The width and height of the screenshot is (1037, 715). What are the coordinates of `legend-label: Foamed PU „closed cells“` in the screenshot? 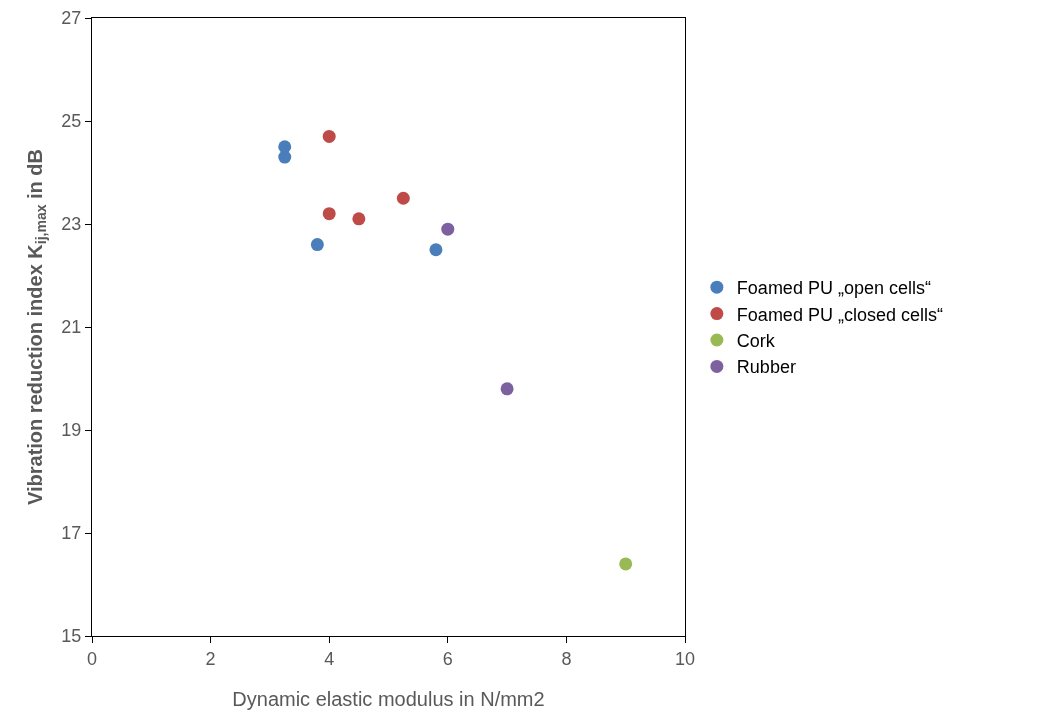 It's located at (839, 314).